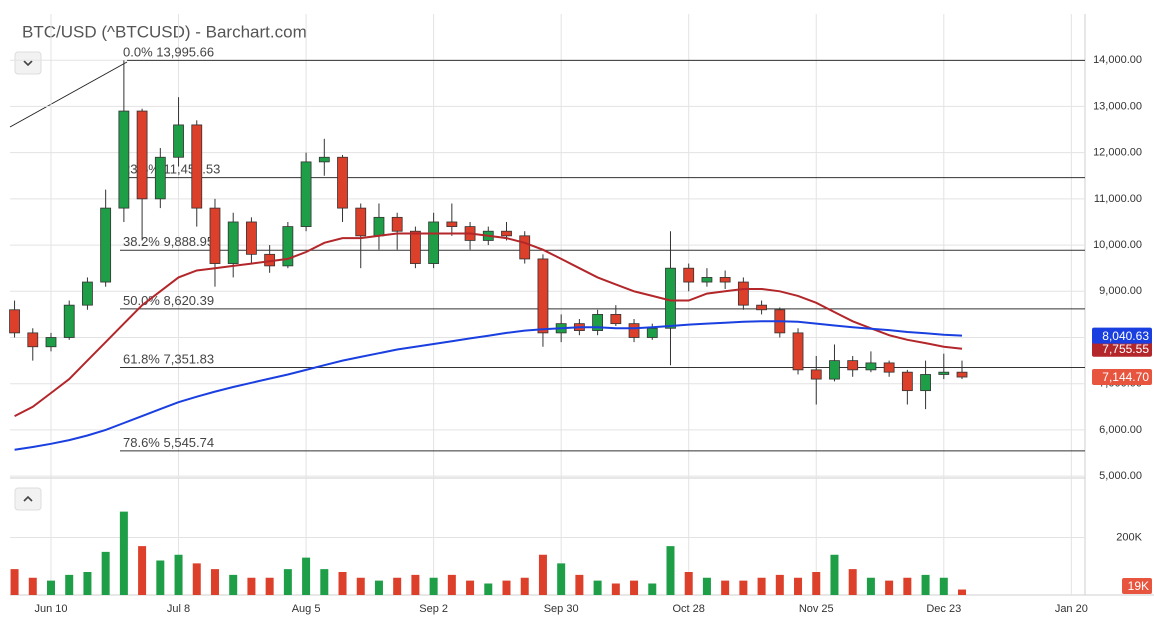  What do you see at coordinates (141, 359) in the screenshot?
I see `fib-percent: 61.8%` at bounding box center [141, 359].